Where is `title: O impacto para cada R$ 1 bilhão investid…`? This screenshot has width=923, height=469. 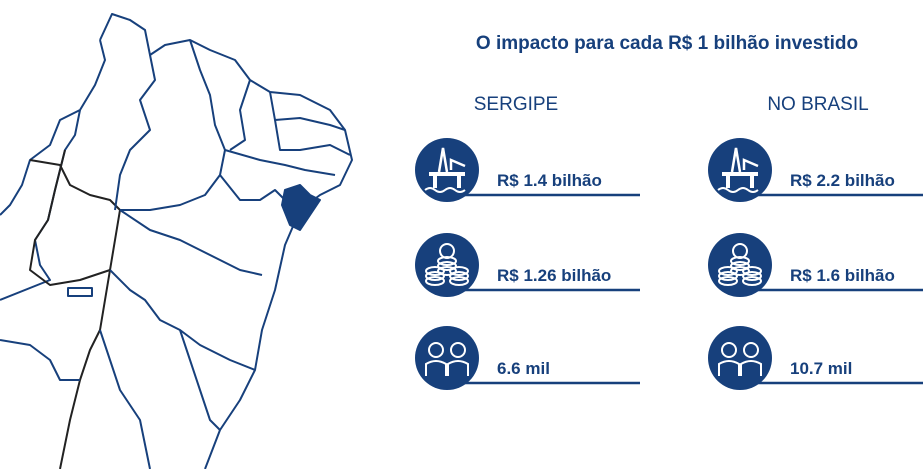
title: O impacto para cada R$ 1 bilhão investid… is located at coordinates (667, 43).